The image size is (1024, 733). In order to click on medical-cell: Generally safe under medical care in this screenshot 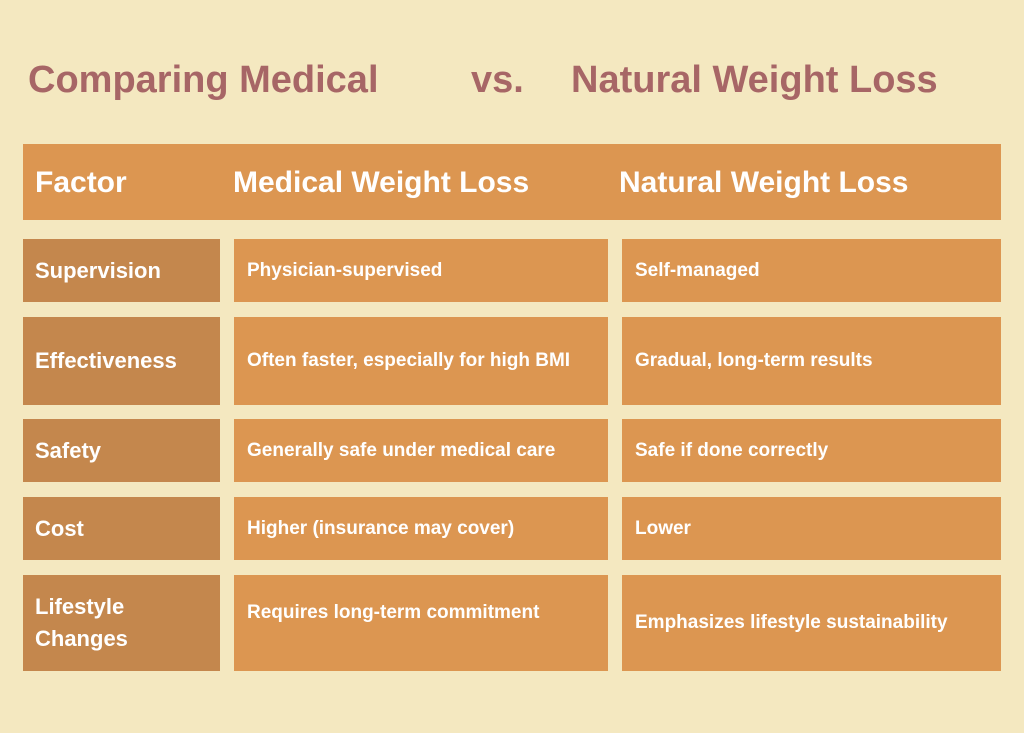, I will do `click(421, 450)`.